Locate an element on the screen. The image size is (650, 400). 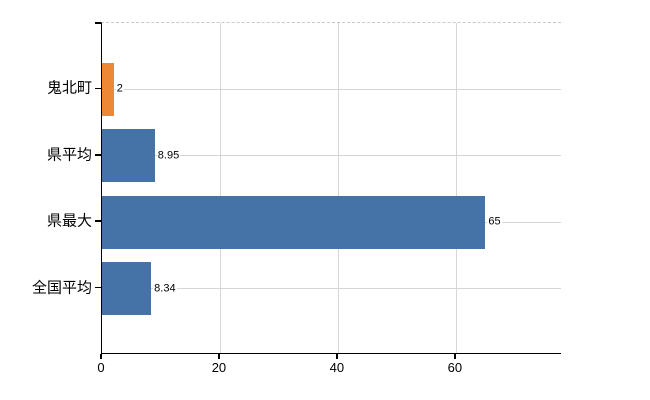
bar-value-label: 2 is located at coordinates (119, 89).